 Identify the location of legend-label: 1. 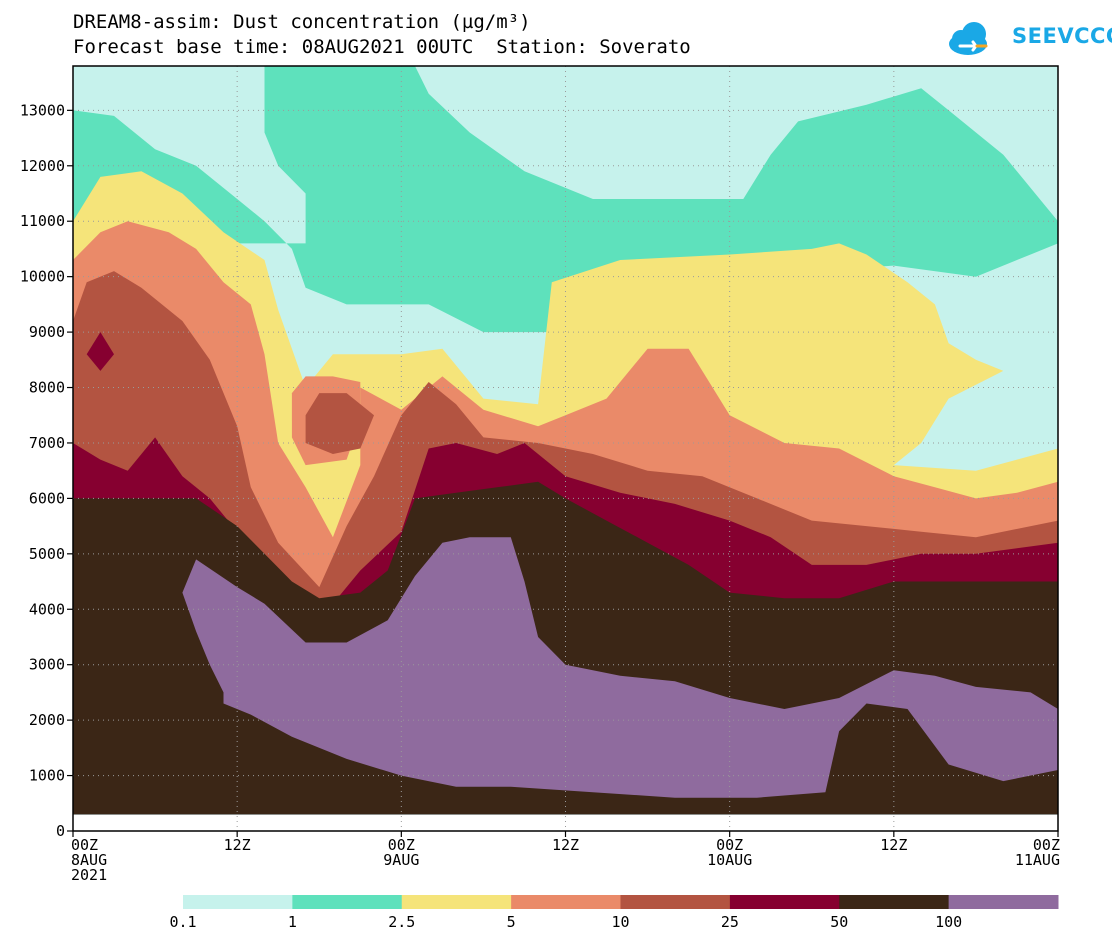
(292, 922).